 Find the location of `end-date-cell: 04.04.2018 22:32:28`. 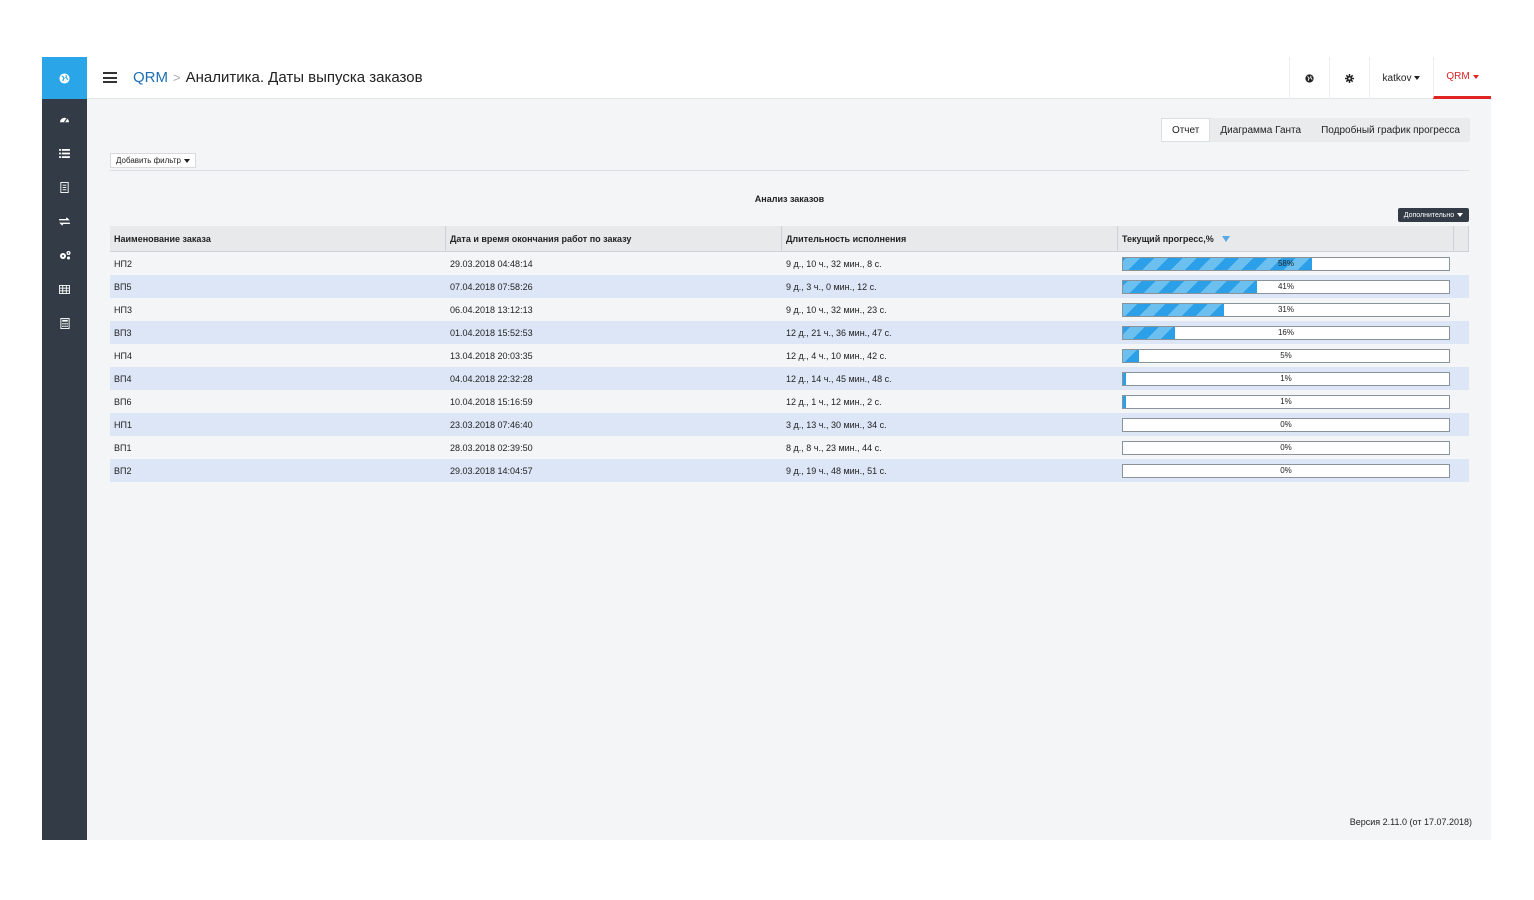

end-date-cell: 04.04.2018 22:32:28 is located at coordinates (491, 378).